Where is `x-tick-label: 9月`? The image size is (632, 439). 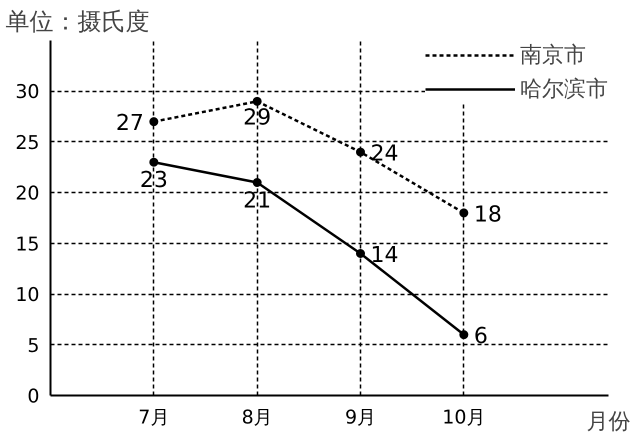
x-tick-label: 9月 is located at coordinates (360, 417).